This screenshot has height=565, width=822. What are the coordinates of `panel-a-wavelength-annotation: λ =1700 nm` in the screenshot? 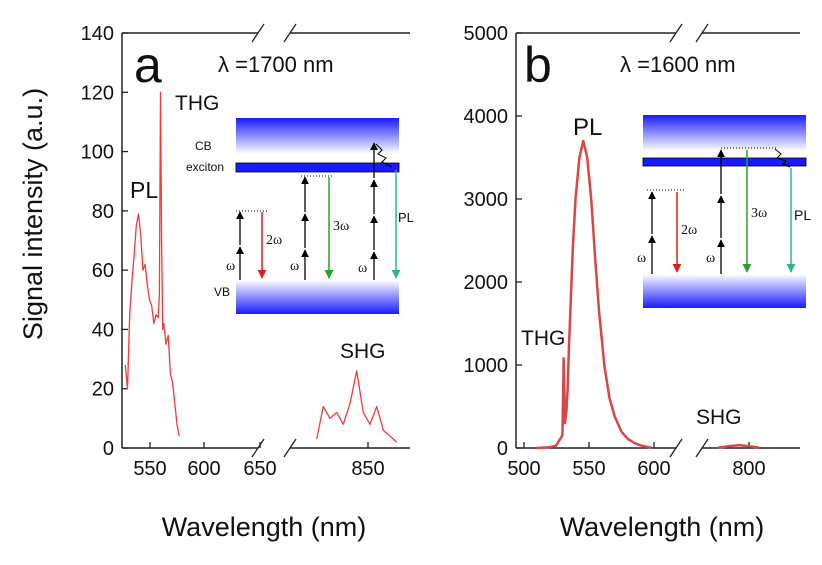 It's located at (276, 64).